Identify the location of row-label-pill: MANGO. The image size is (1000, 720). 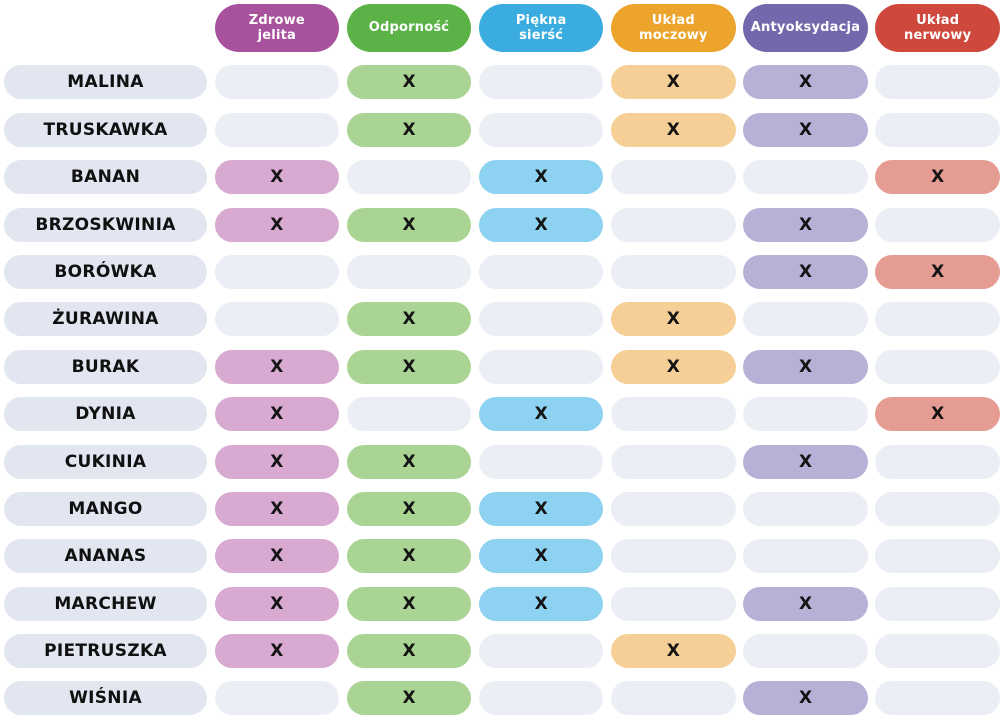
(105, 508).